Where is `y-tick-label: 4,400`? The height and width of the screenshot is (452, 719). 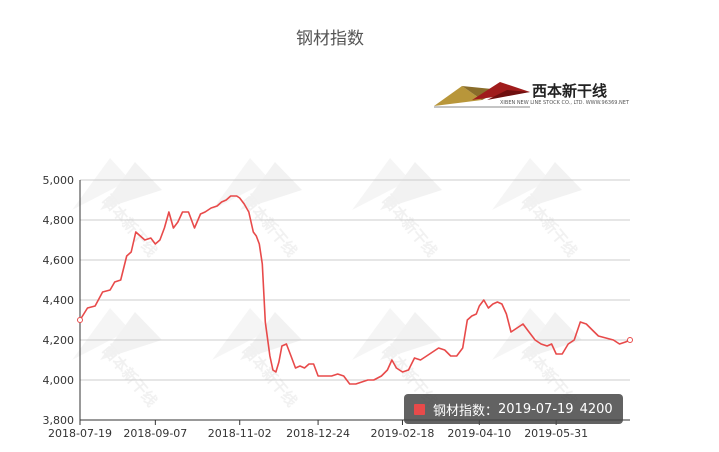 y-tick-label: 4,400 is located at coordinates (59, 300).